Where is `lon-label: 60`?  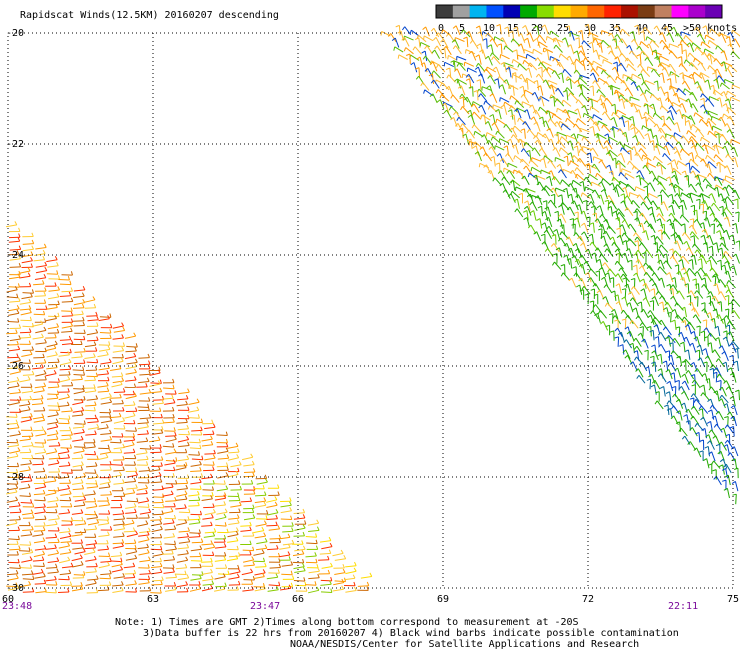
lon-label: 60 is located at coordinates (8, 599).